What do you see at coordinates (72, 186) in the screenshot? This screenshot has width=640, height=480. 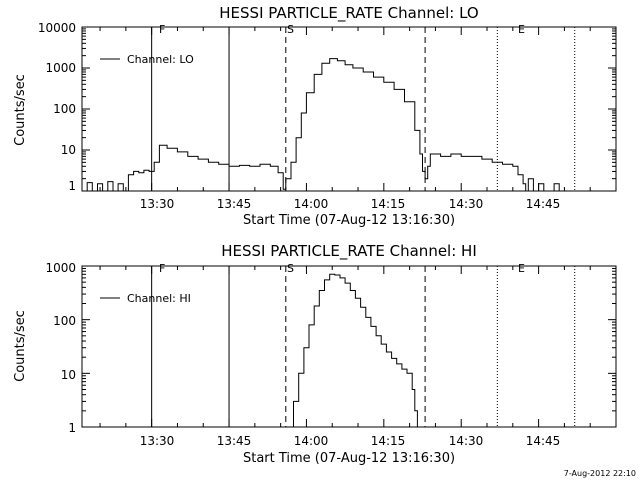 I see `y-tick-label-lo-1: 1` at bounding box center [72, 186].